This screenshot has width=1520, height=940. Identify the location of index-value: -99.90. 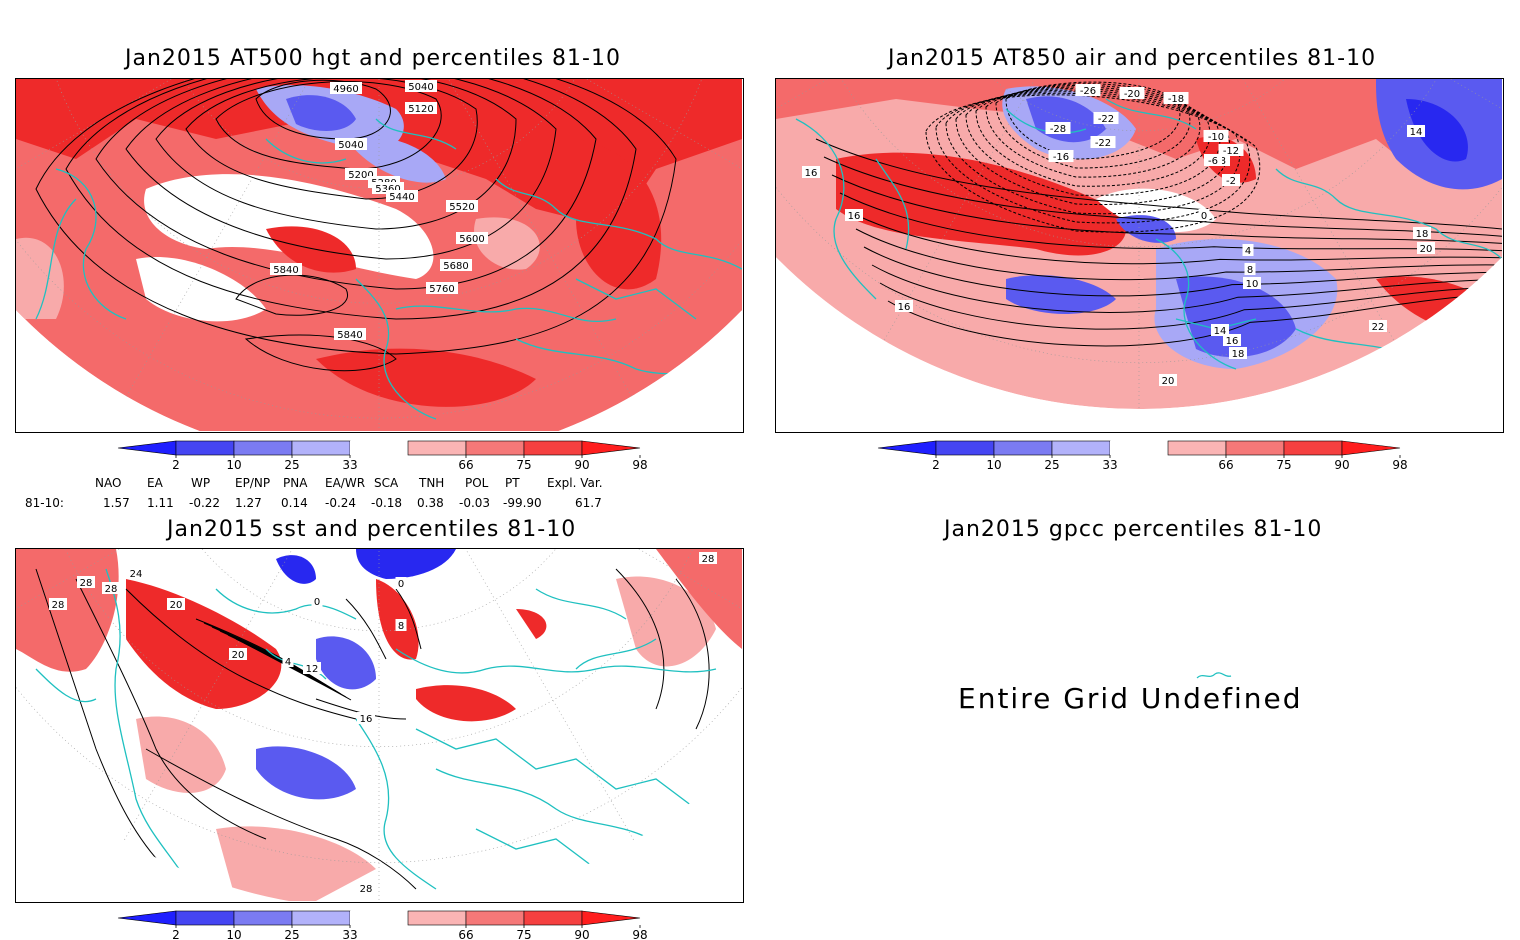
(522, 503).